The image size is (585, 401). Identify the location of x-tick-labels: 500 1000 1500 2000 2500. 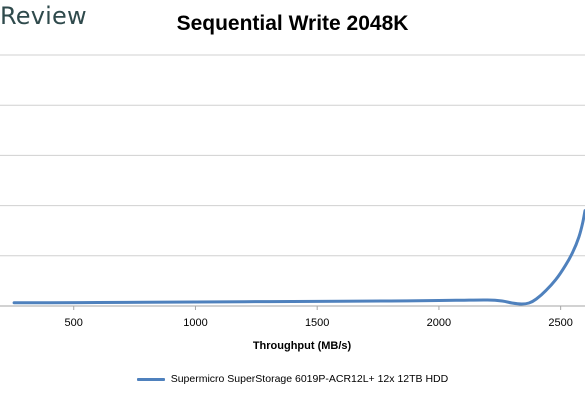
(319, 317).